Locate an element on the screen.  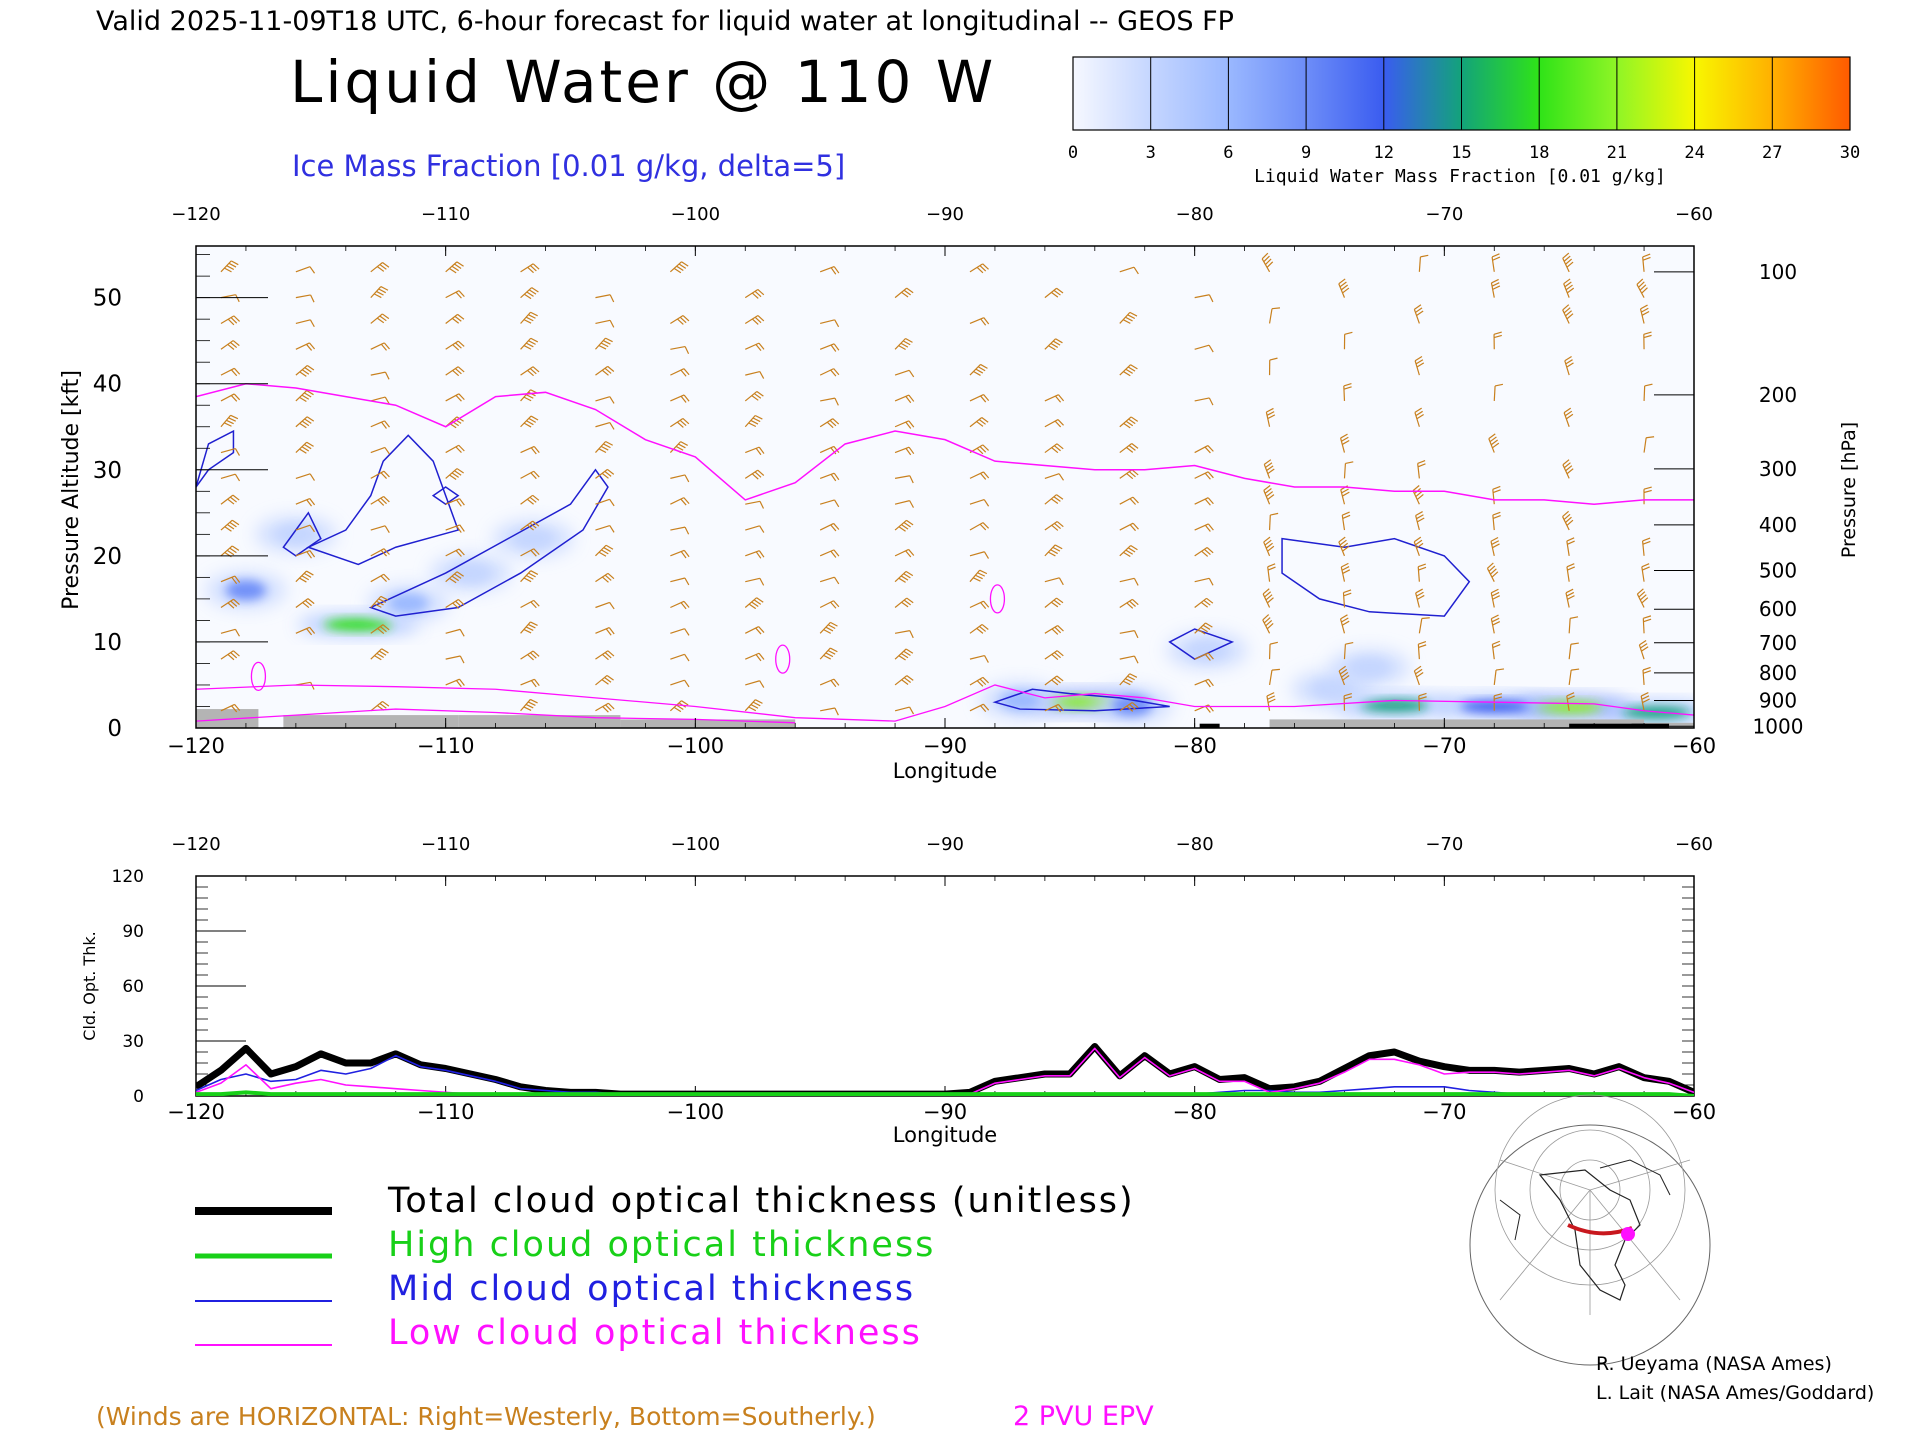
main-x-tick-label-top: −110 is located at coordinates (445, 214).